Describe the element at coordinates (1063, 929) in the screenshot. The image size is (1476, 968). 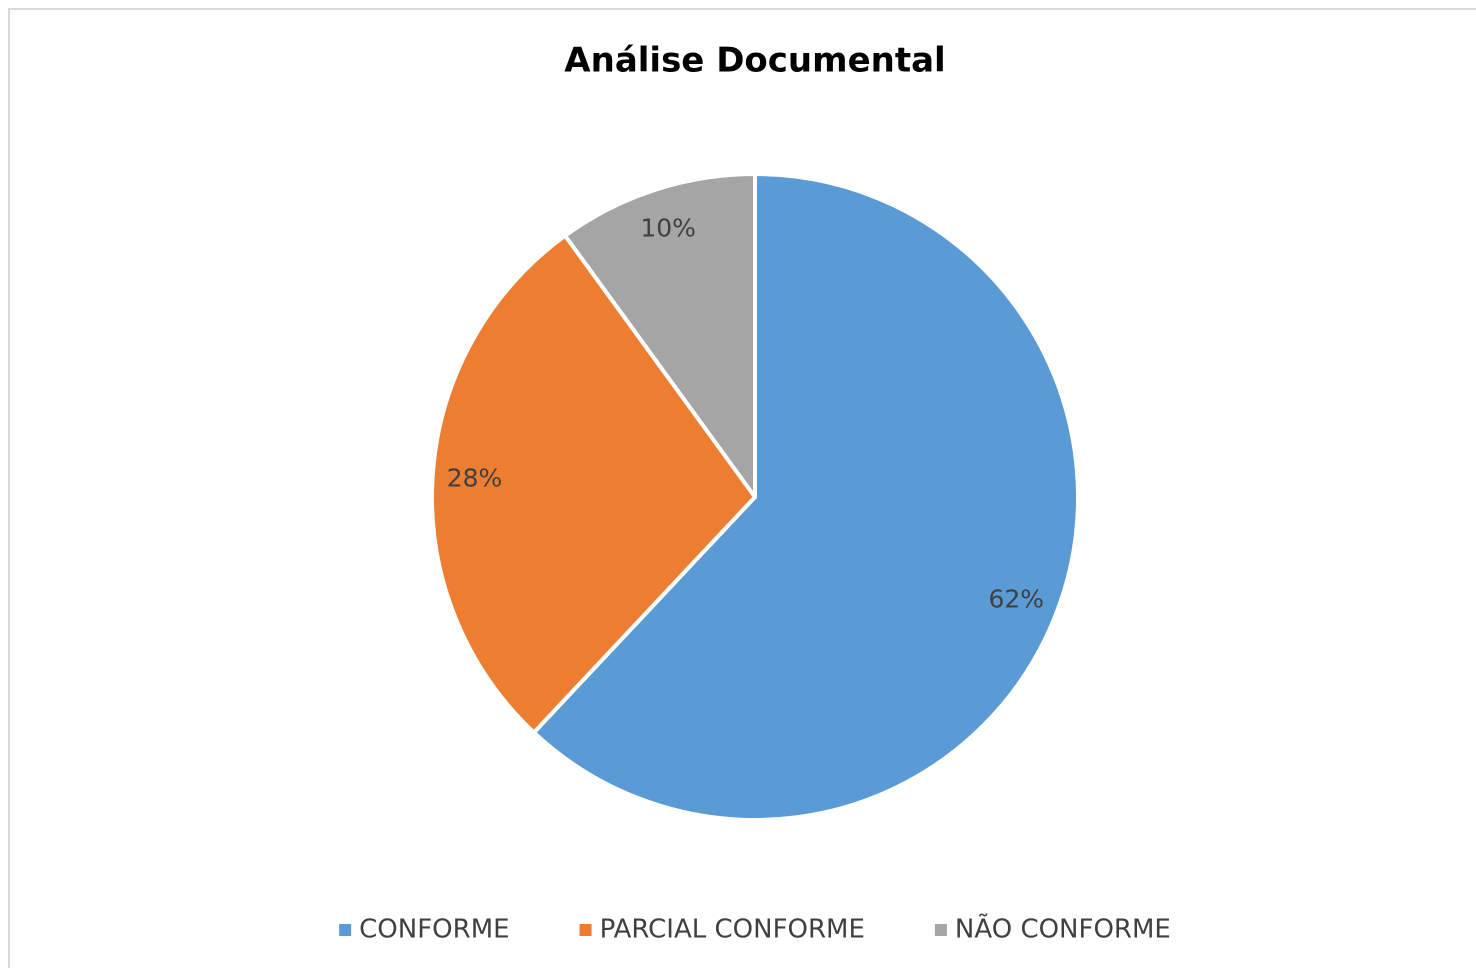
I see `legend-label: NÃO CONFORME` at that location.